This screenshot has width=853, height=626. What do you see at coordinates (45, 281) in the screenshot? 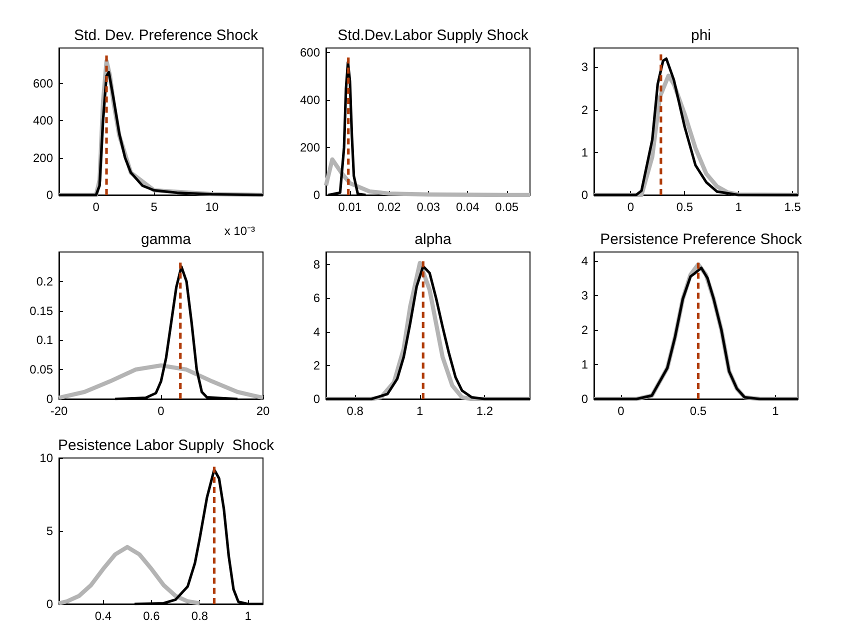
I see `y-tick-label: 0.2` at bounding box center [45, 281].